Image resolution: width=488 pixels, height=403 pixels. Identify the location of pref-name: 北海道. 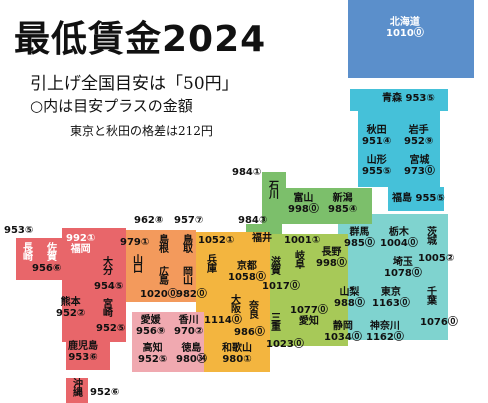
(404, 22).